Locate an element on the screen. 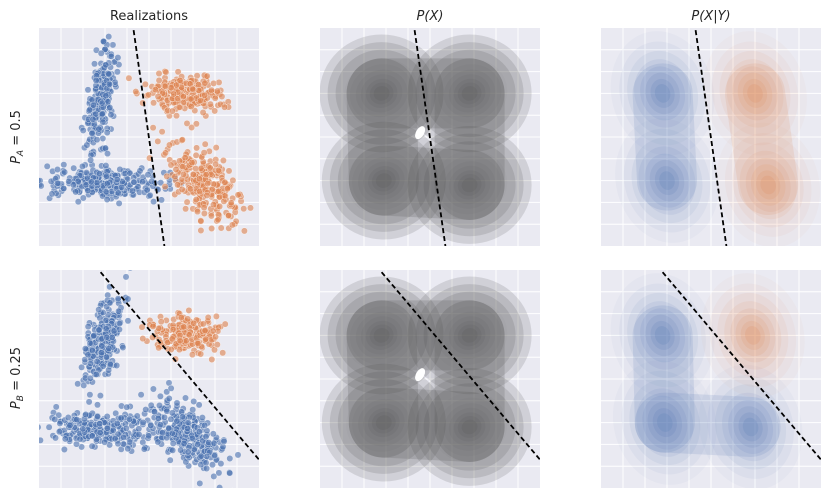  panel-r0-c1 is located at coordinates (430, 137).